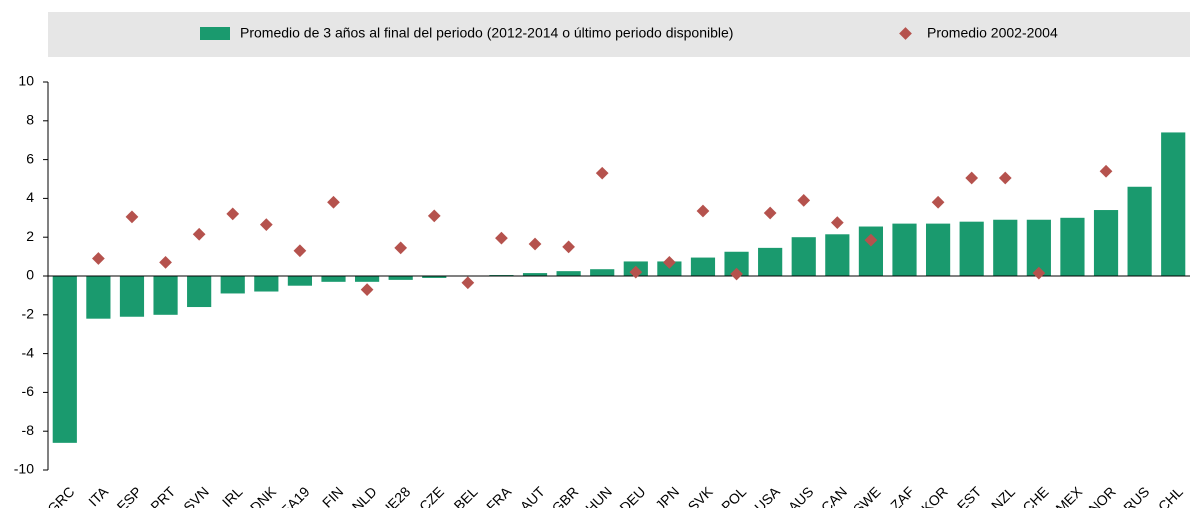 The image size is (1190, 508). I want to click on x-tick-label: HUN, so click(598, 495).